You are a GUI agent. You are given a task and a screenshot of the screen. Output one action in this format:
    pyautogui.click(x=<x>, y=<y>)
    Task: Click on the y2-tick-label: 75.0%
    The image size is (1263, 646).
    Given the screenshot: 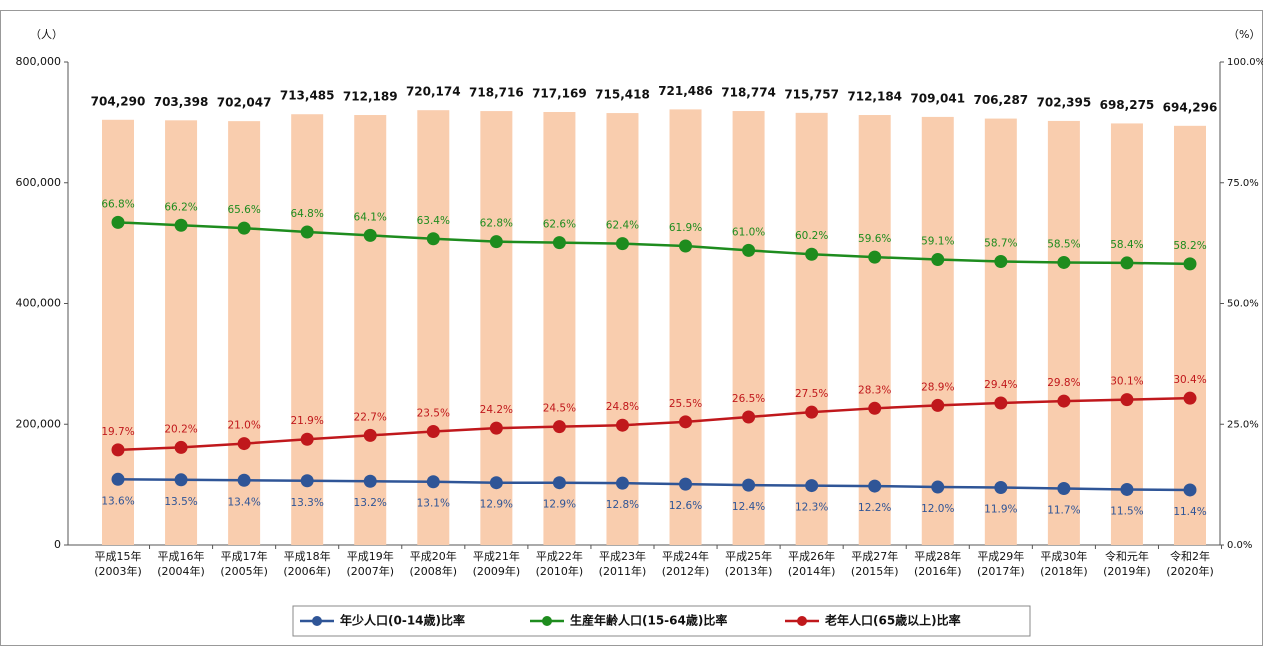 What is the action you would take?
    pyautogui.click(x=1243, y=183)
    